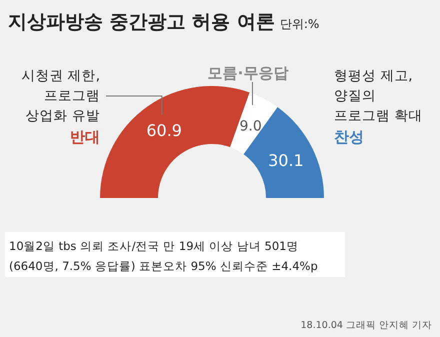 The image size is (440, 337). I want to click on chart-subtitle: 단위:%, so click(300, 24).